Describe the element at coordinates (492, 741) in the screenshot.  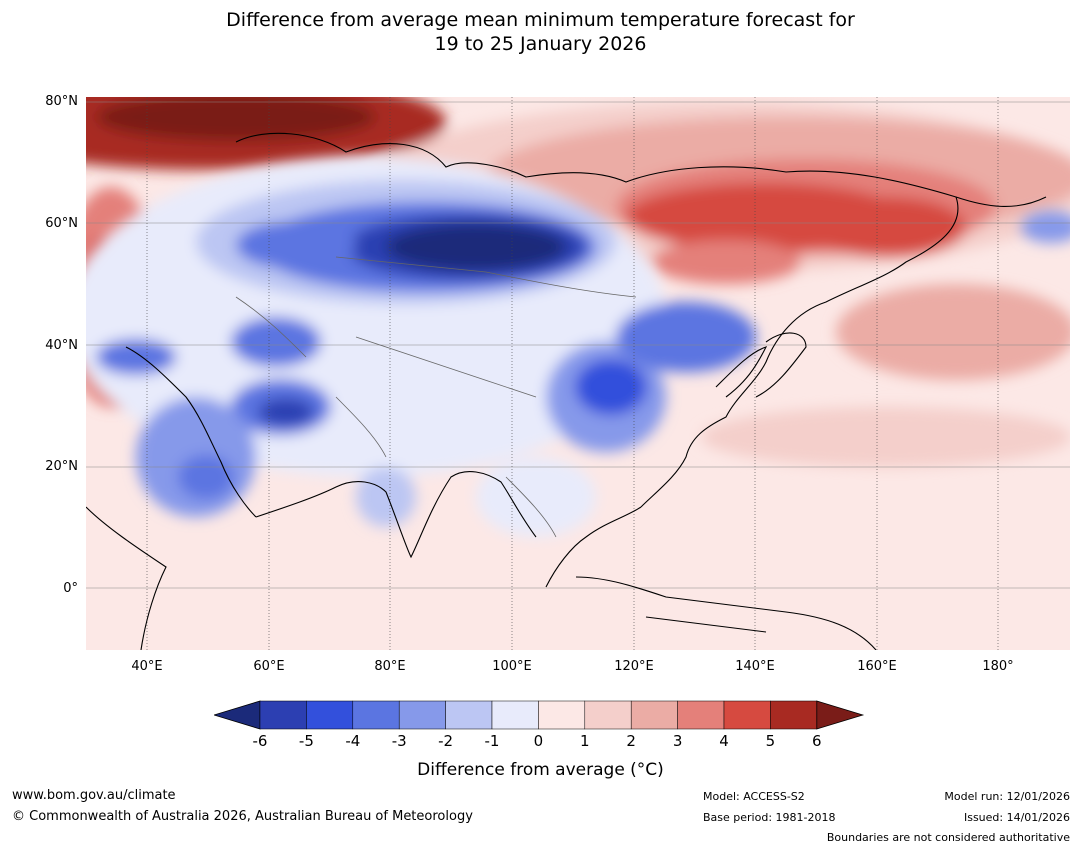
I see `colorbar-tick-label: -1` at that location.